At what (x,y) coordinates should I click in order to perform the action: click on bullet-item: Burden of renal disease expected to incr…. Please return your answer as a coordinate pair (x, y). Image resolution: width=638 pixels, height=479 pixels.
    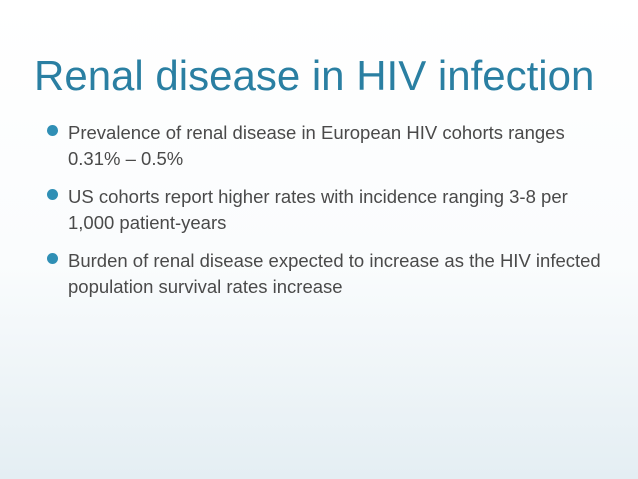
    Looking at the image, I should click on (324, 274).